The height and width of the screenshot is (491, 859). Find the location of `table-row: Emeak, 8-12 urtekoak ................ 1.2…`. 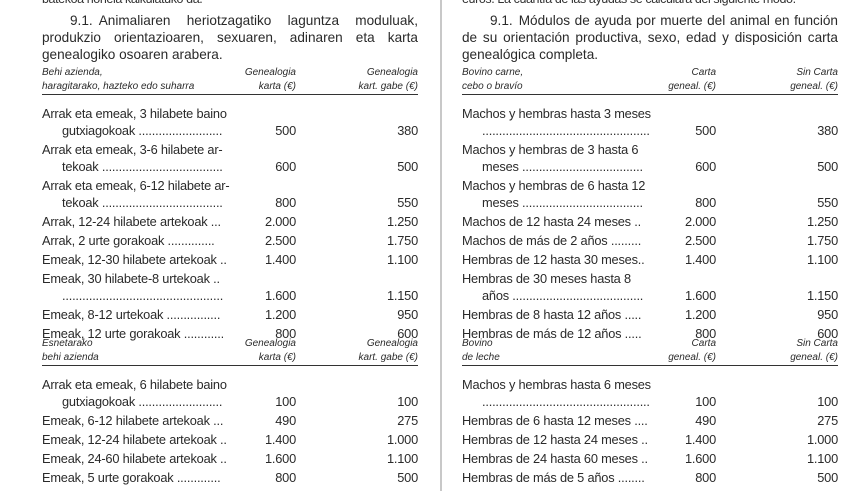

table-row: Emeak, 8-12 urtekoak ................ 1.2… is located at coordinates (230, 314).